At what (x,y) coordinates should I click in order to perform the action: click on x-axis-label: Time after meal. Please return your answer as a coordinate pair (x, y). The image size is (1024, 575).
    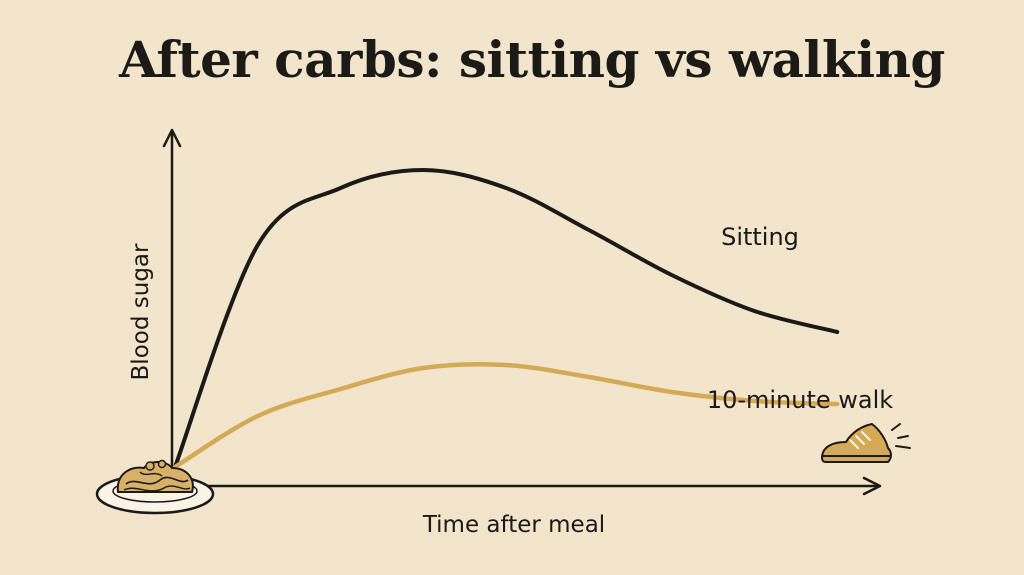
    Looking at the image, I should click on (513, 525).